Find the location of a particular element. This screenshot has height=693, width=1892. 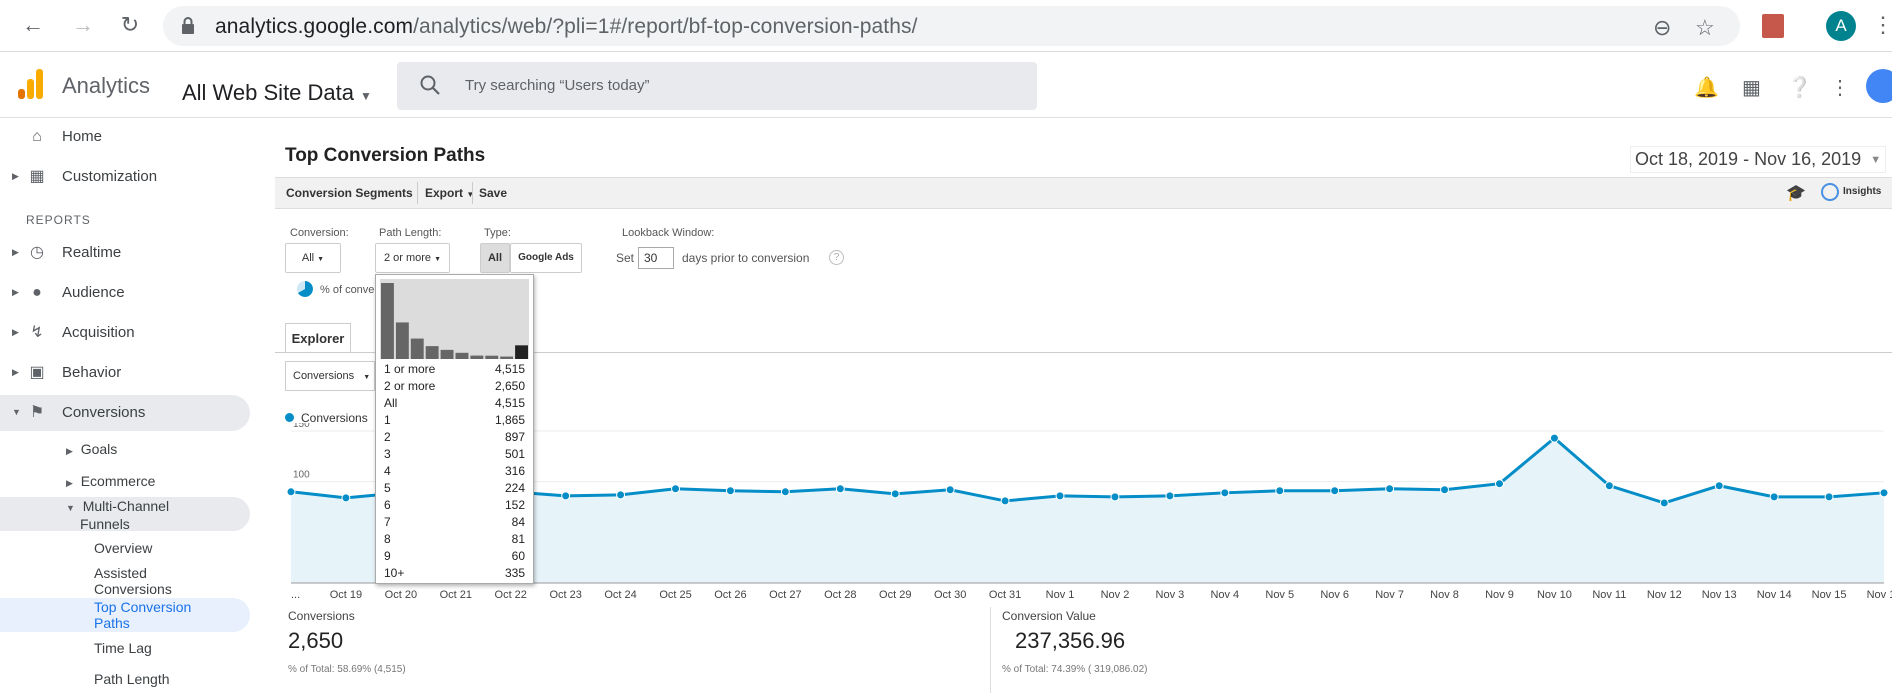

zoom-out-icon: ⊖ is located at coordinates (1662, 27).